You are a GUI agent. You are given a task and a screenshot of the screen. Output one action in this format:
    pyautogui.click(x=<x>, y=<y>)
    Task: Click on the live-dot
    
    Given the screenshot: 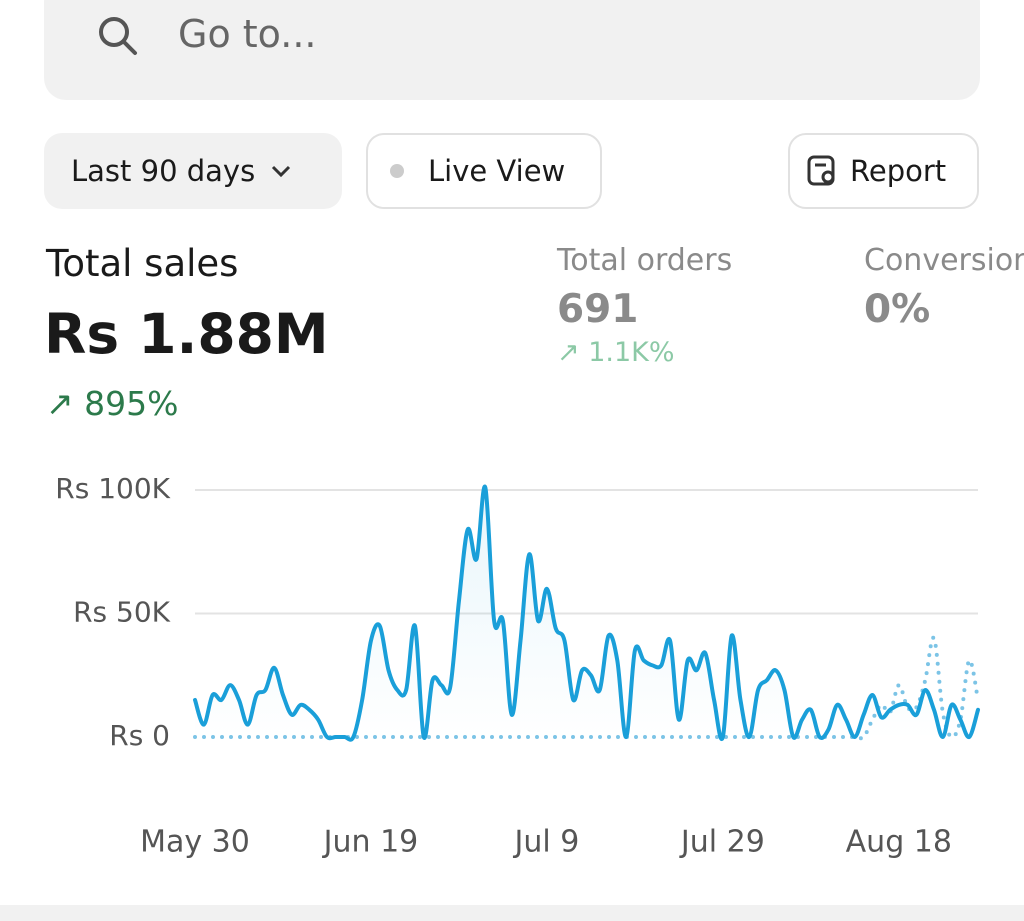 What is the action you would take?
    pyautogui.click(x=397, y=171)
    